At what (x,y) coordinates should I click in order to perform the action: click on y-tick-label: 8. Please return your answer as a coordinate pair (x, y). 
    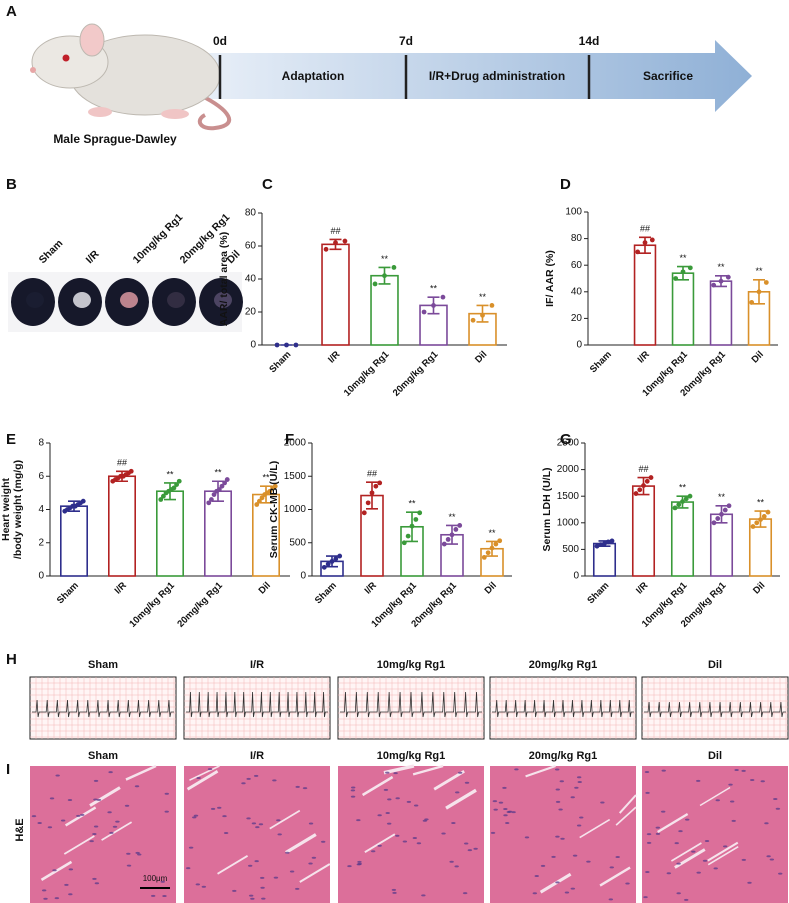
    Looking at the image, I should click on (41, 443).